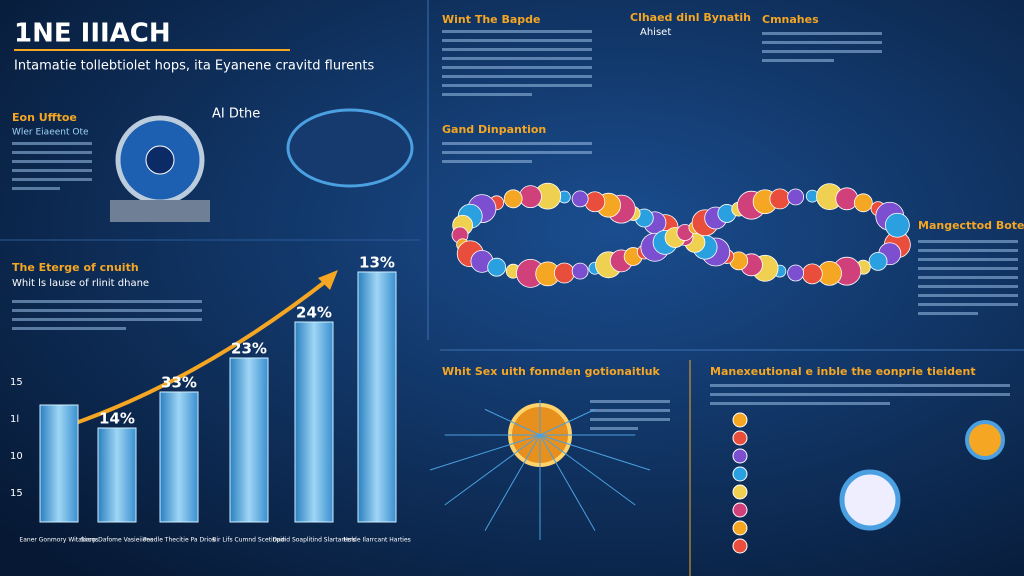  I want to click on hub-icon, so click(870, 500).